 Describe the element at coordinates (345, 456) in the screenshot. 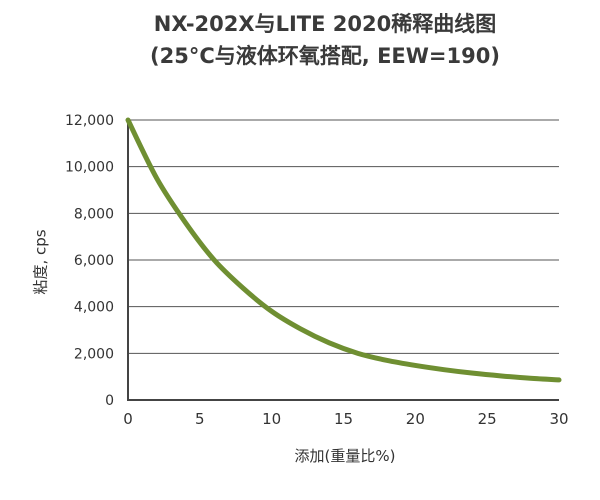

I see `x-axis-label: 添加(重量比%)` at that location.